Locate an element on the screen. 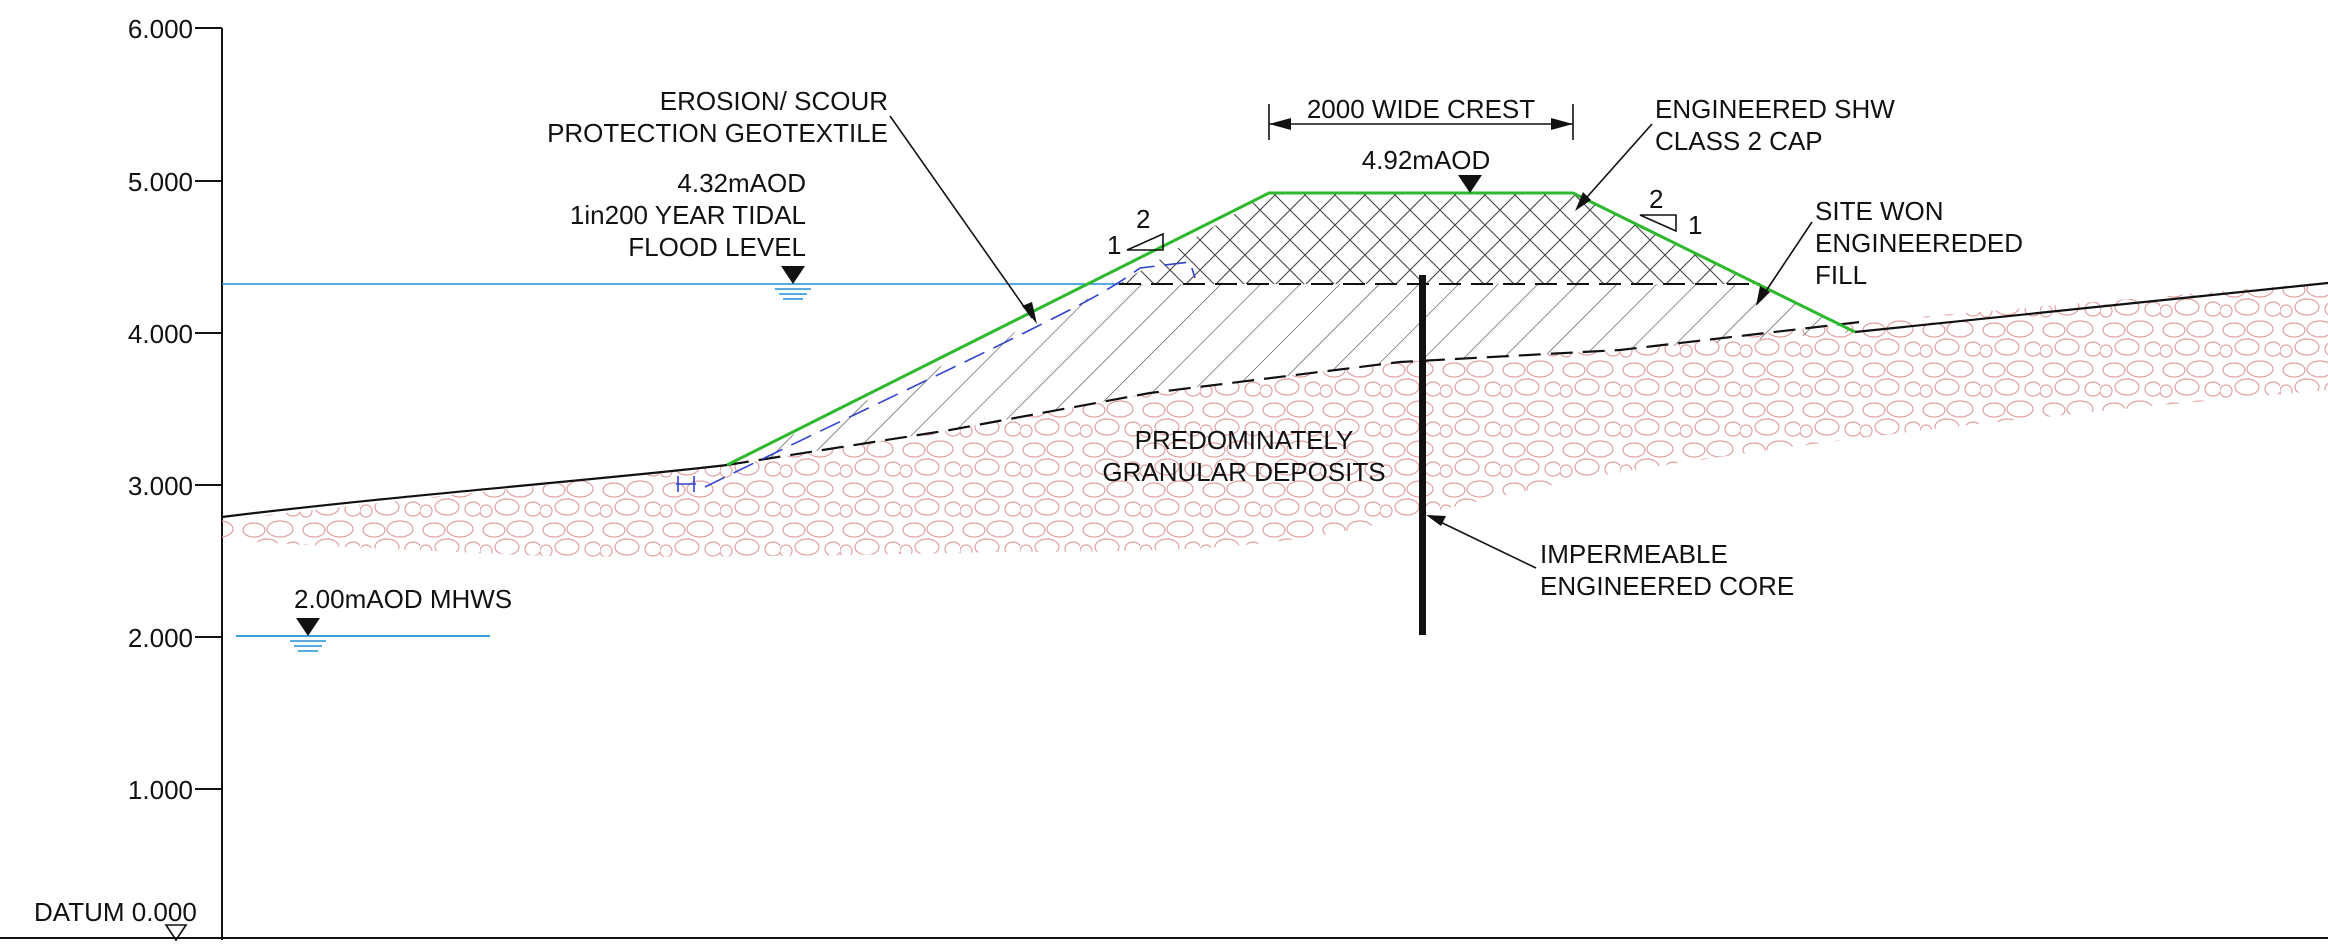 The height and width of the screenshot is (944, 2328). geotextile-leader is located at coordinates (961, 217).